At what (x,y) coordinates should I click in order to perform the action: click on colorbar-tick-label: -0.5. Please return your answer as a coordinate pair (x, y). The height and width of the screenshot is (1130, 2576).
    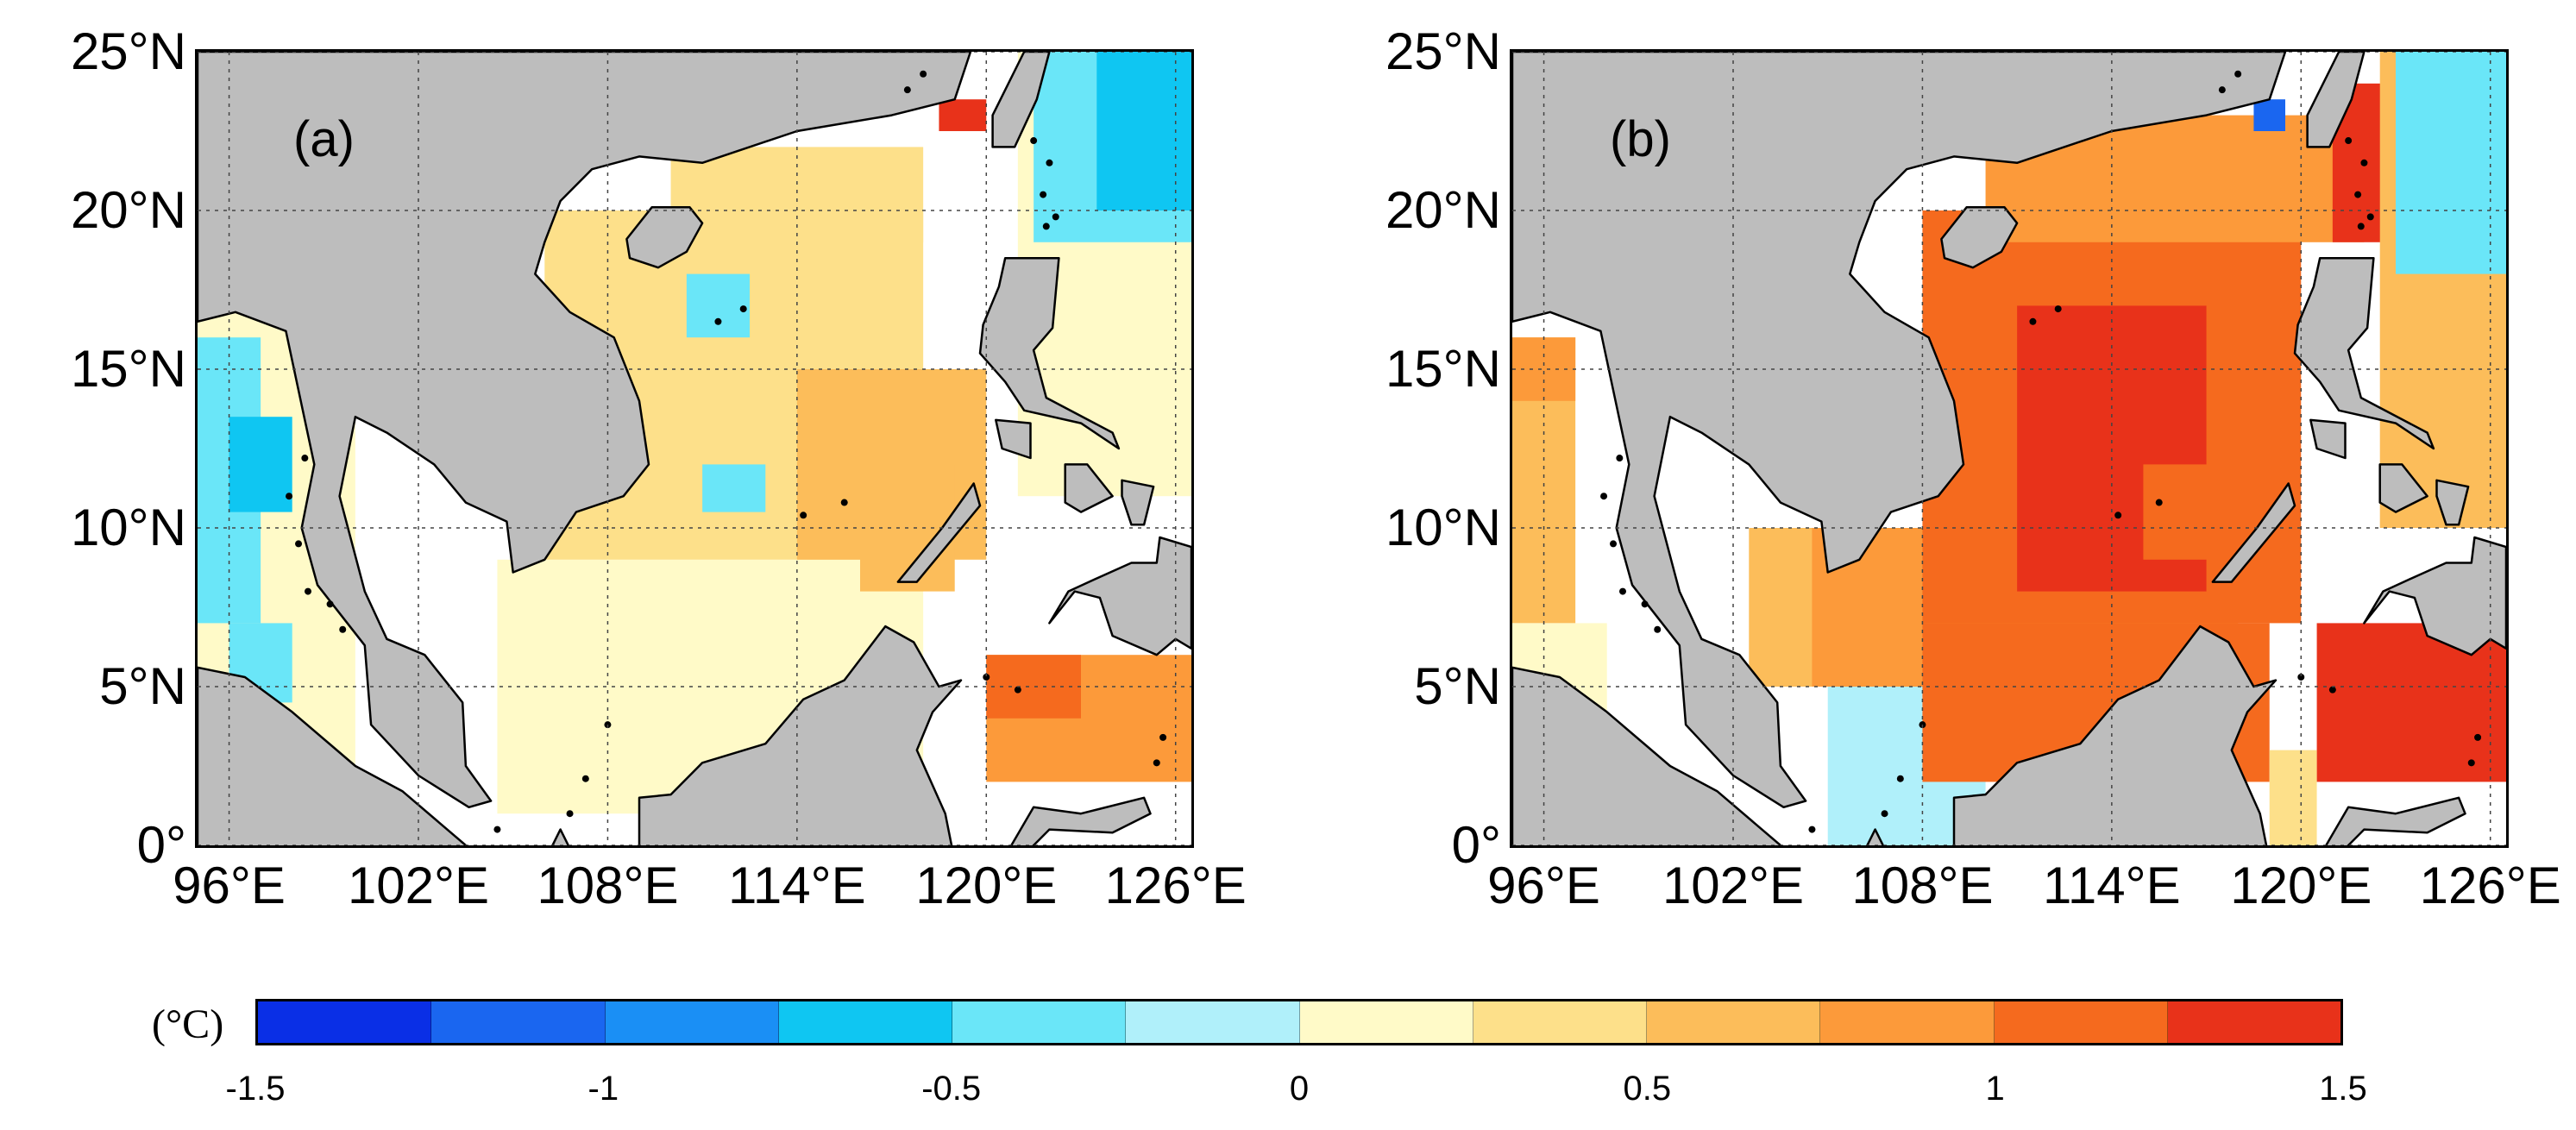
    Looking at the image, I should click on (951, 1089).